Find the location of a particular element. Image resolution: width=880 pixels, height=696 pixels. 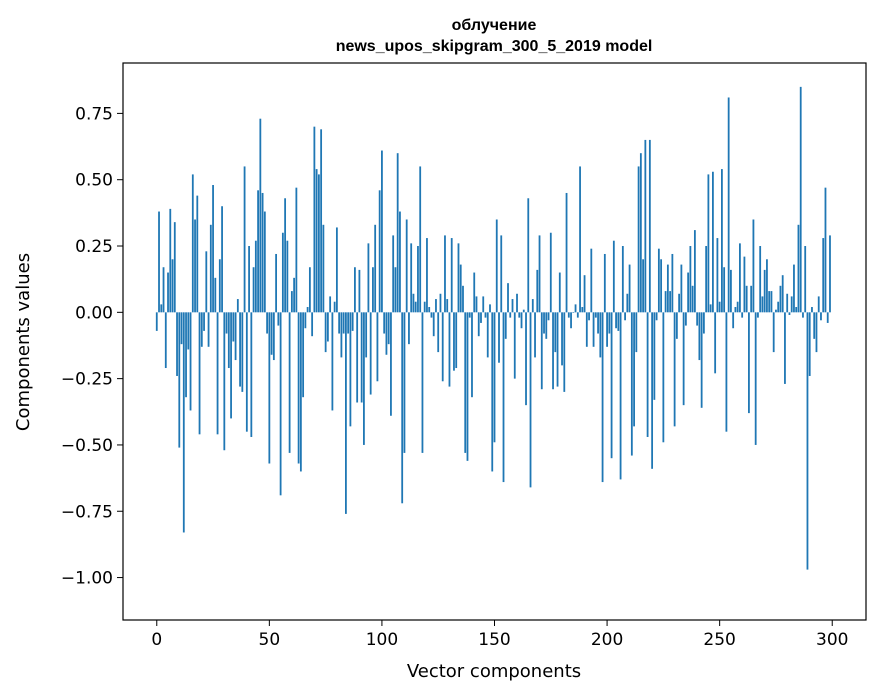

x-tick-label: 200 is located at coordinates (607, 640).